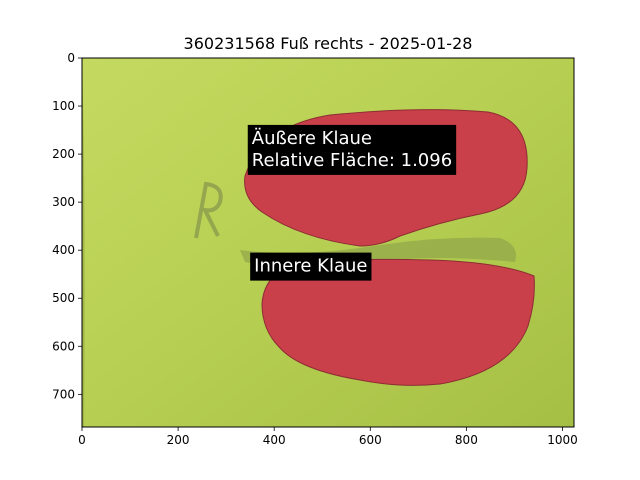 The image size is (640, 480). I want to click on y-axis: 0 100 200 300 400 500 600 700, so click(67, 226).